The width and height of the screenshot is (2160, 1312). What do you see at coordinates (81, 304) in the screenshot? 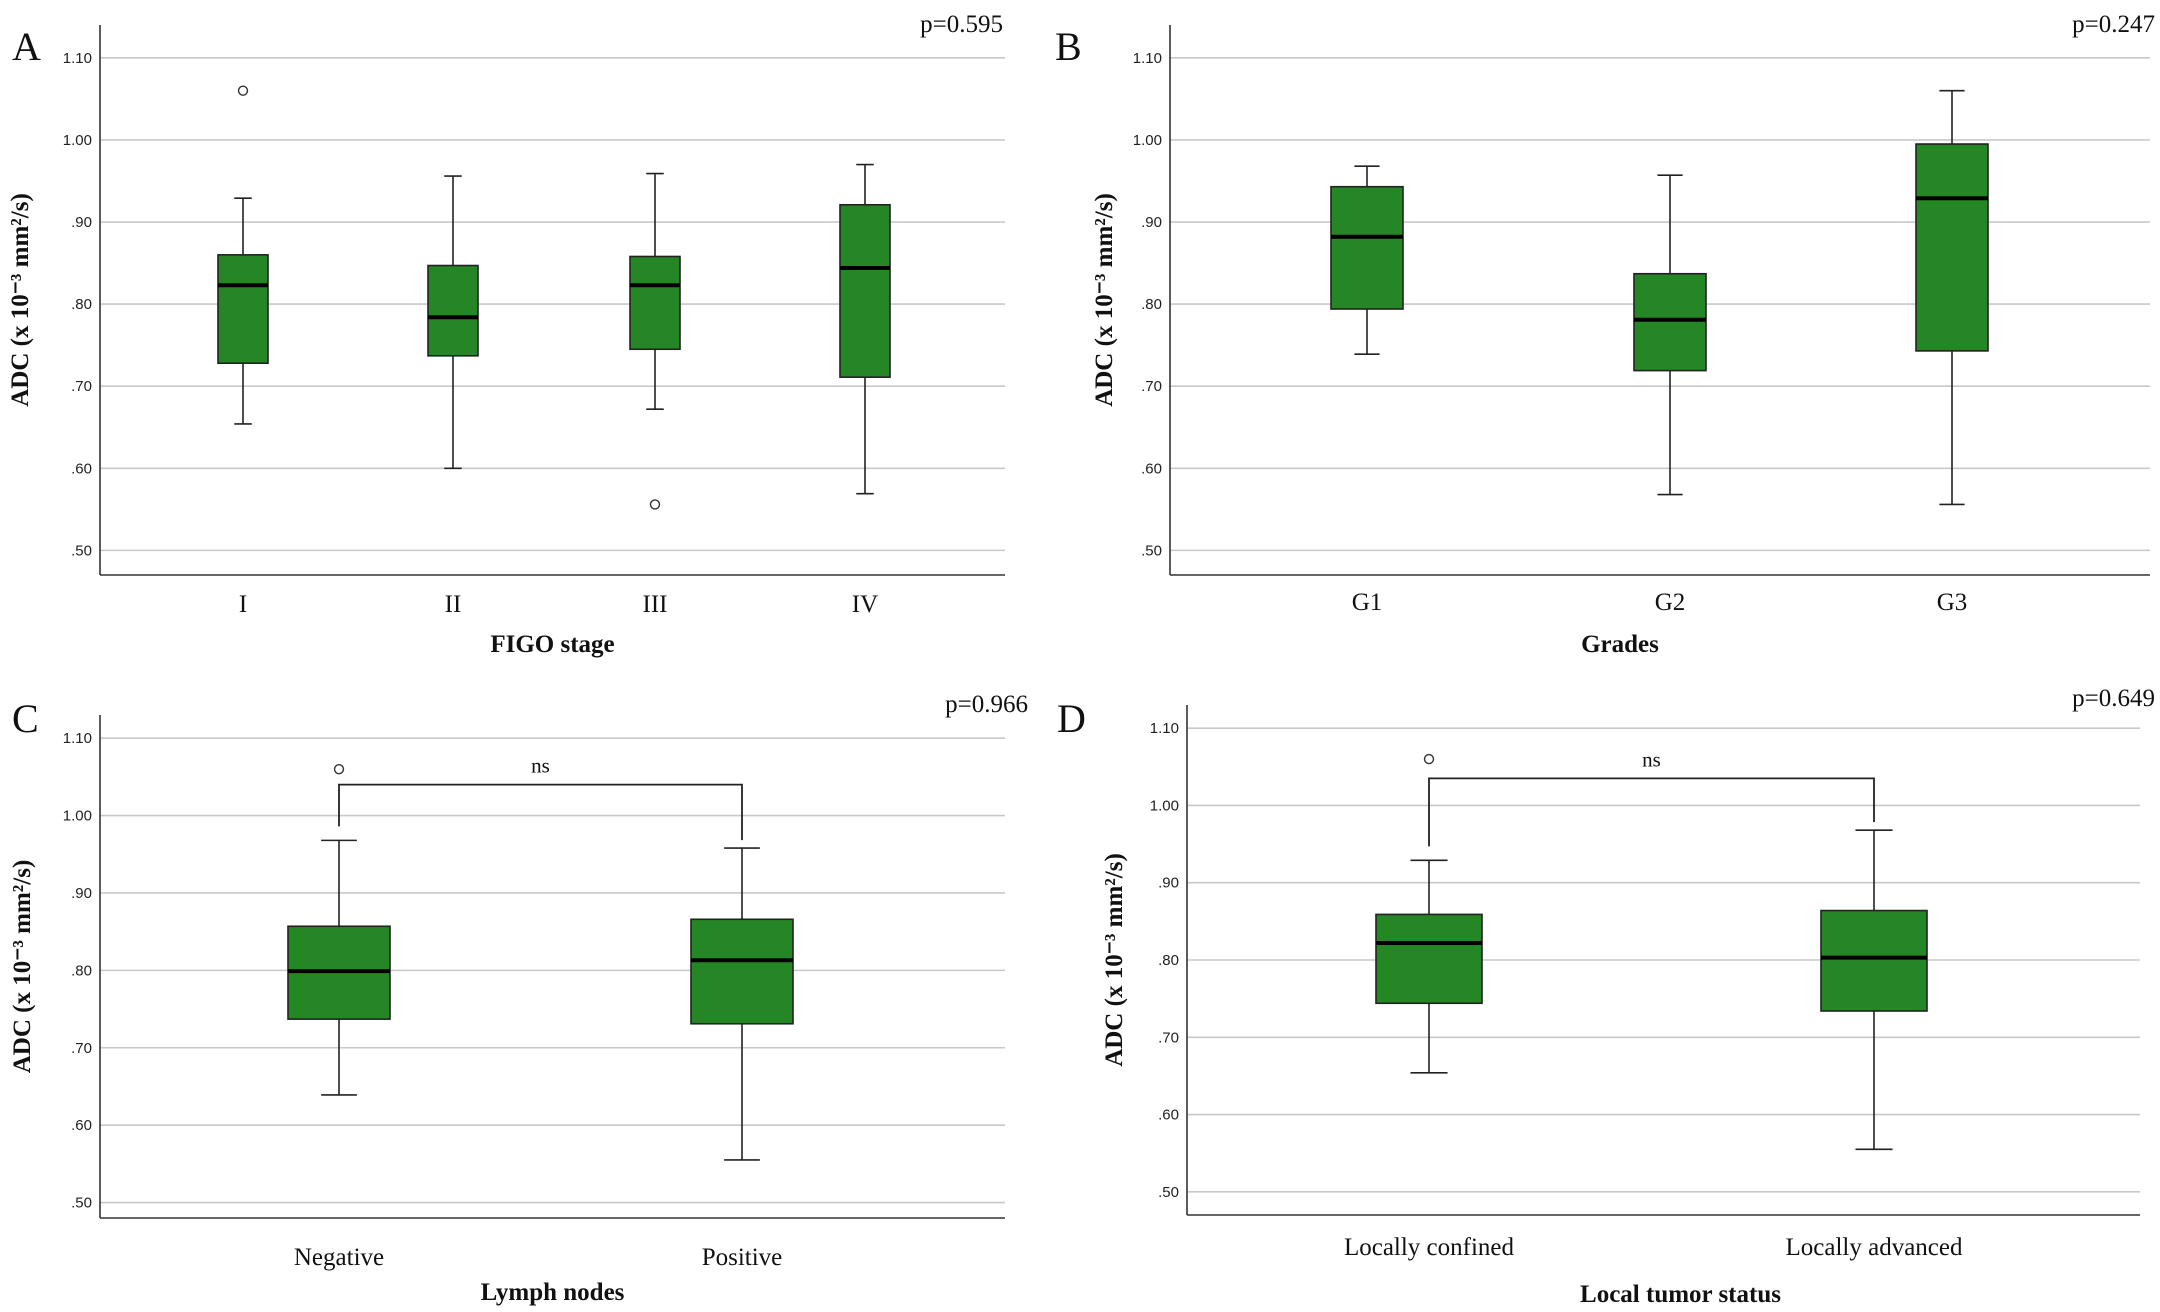
I see `panel-a-ytick-label: .80` at bounding box center [81, 304].